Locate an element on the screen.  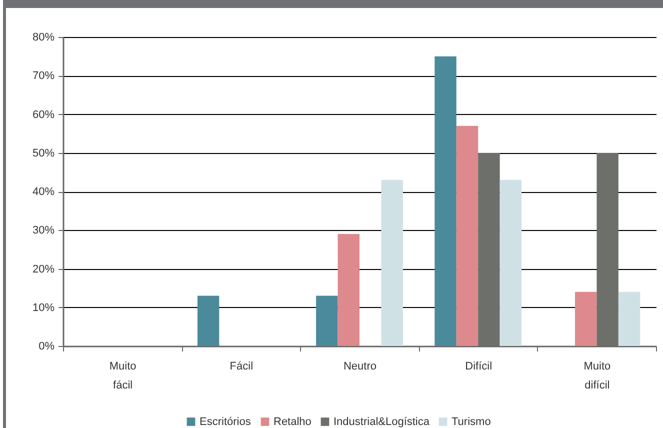
legend-label: Escritórios is located at coordinates (226, 422).